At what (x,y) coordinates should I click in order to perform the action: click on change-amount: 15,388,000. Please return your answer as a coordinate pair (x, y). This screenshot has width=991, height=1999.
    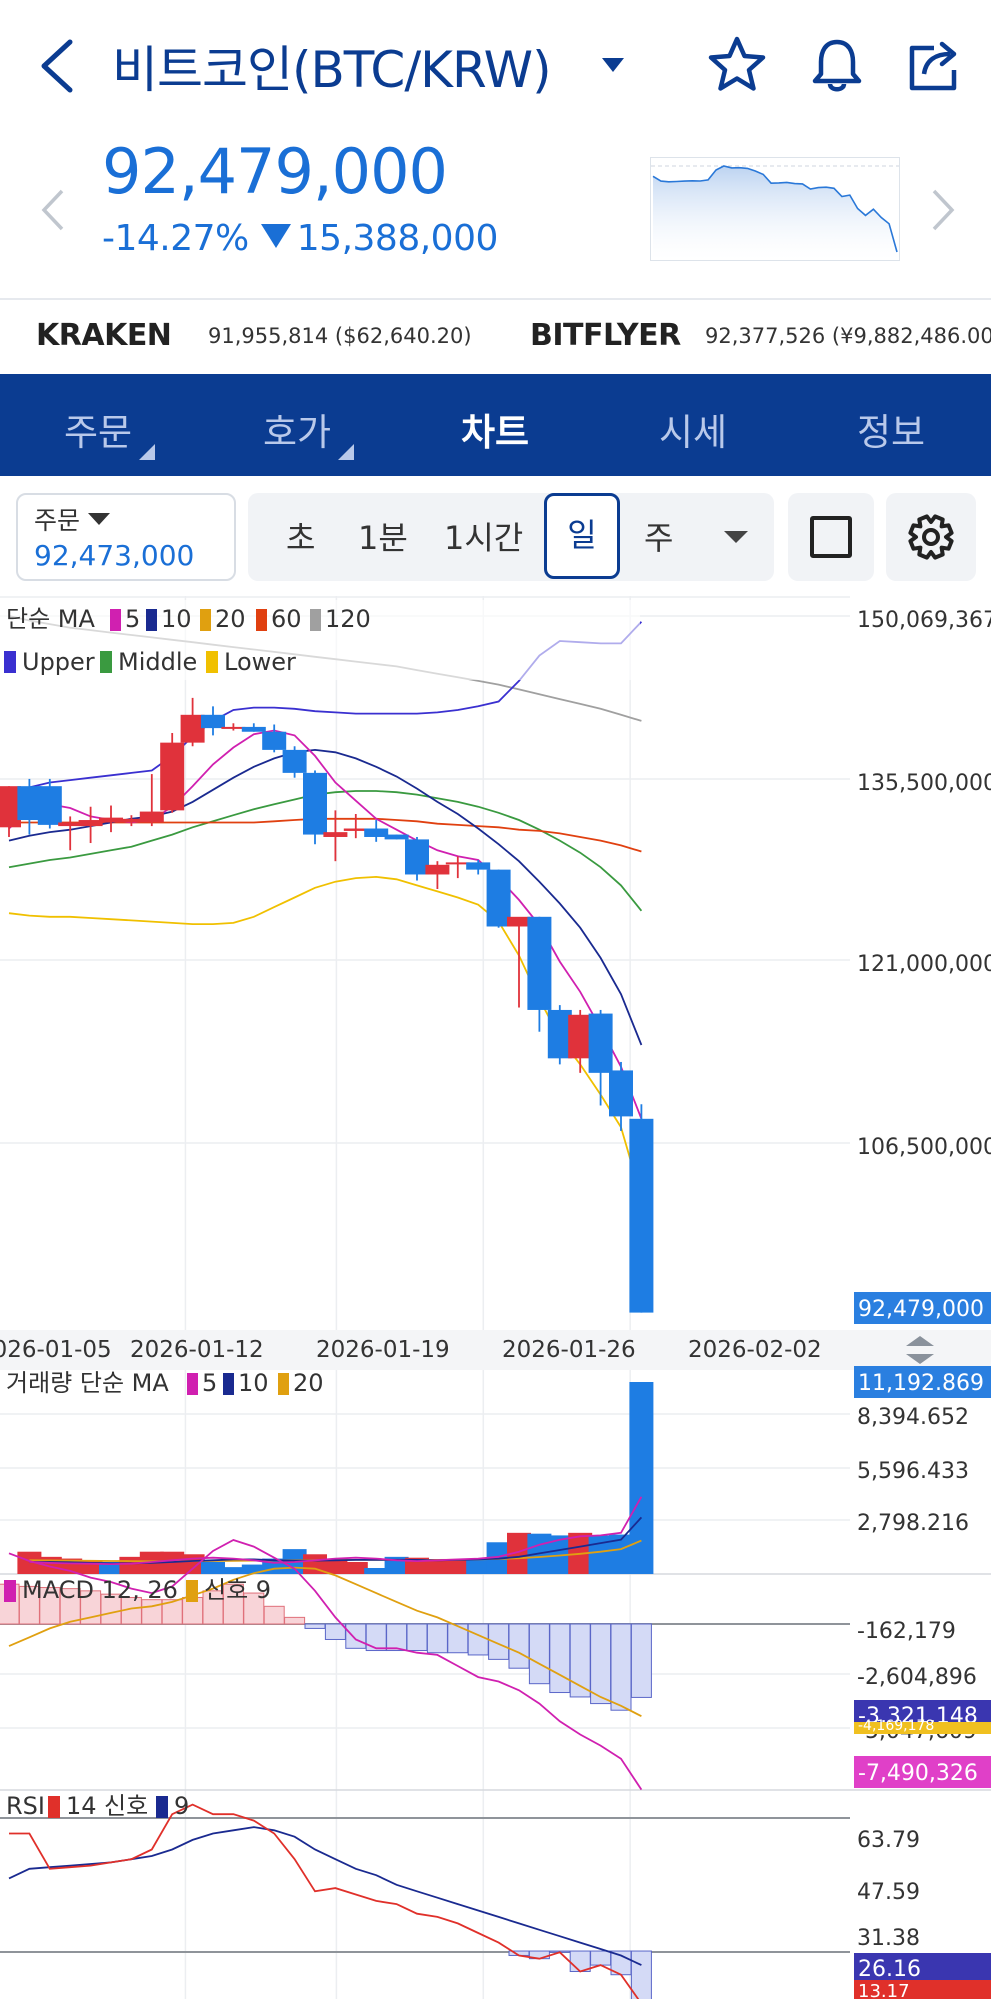
    Looking at the image, I should click on (397, 238).